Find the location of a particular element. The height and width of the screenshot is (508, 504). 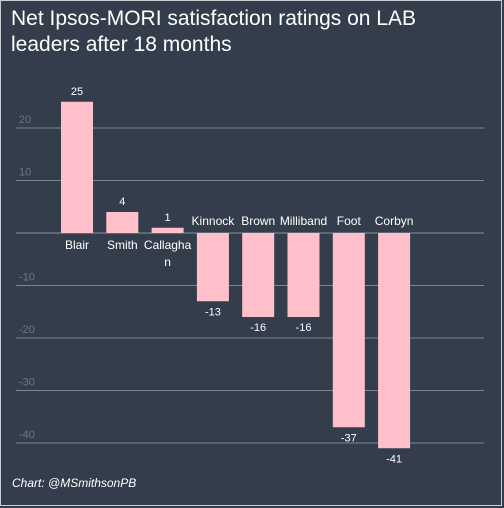

y-tick-label: 20 is located at coordinates (25, 120).